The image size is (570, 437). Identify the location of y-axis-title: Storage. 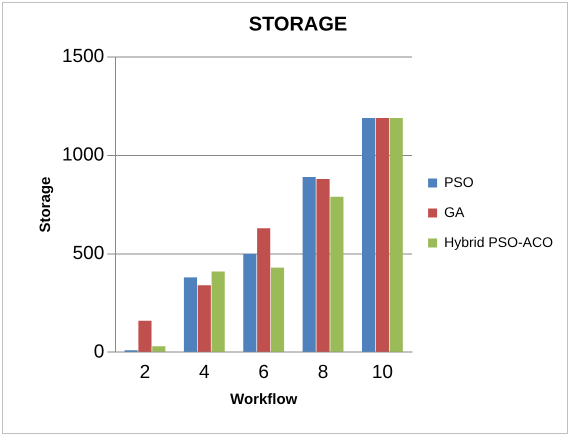
(45, 204).